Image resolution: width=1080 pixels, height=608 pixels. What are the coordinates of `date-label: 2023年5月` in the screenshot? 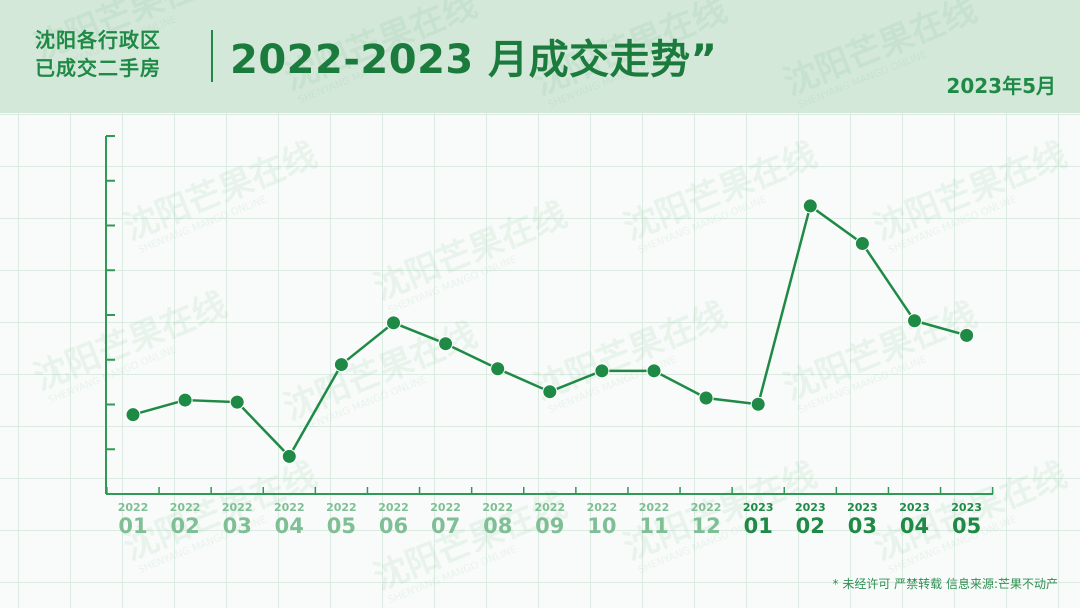 It's located at (1001, 86).